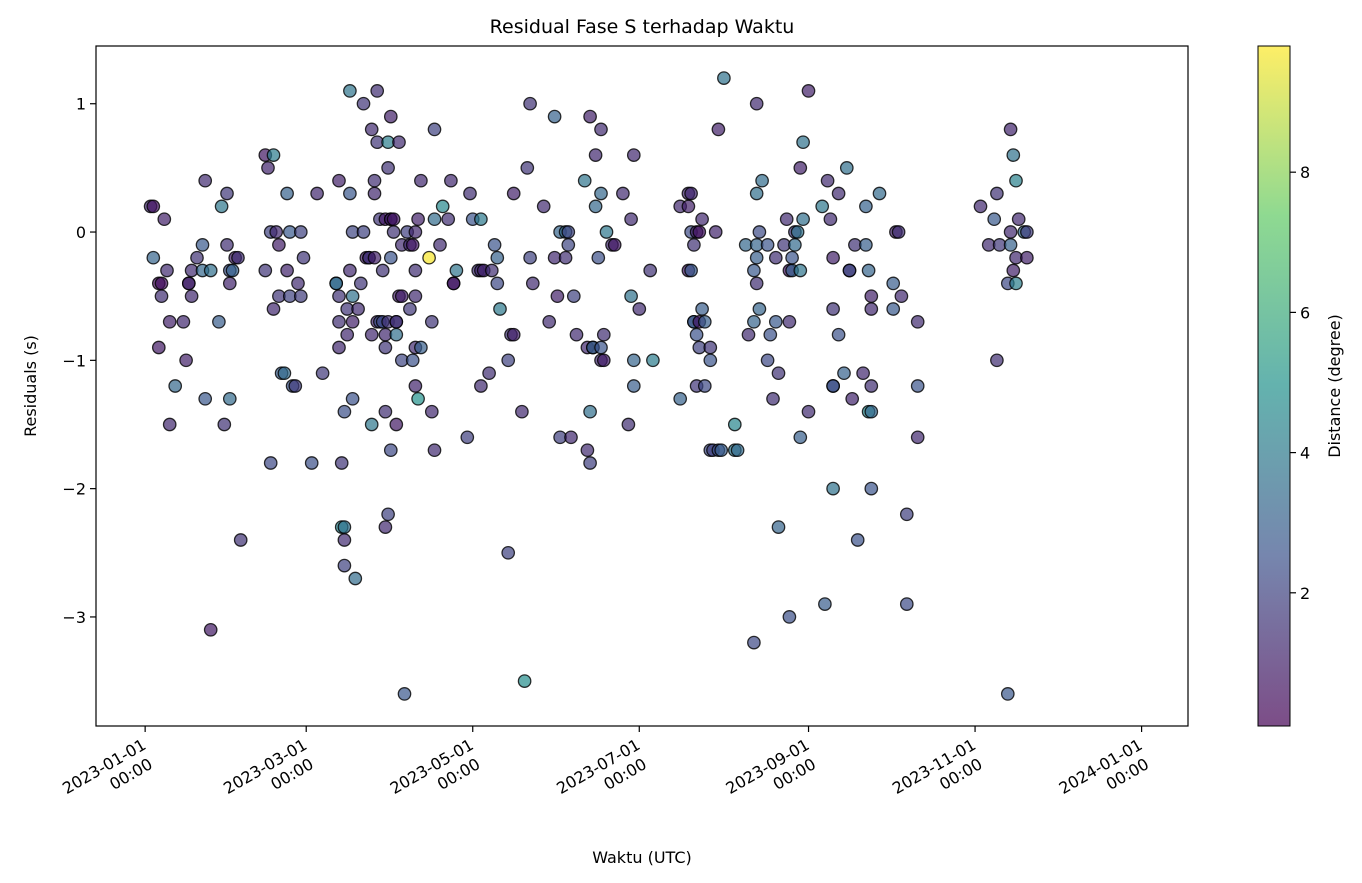 Image resolution: width=1362 pixels, height=883 pixels. Describe the element at coordinates (1305, 593) in the screenshot. I see `colorbar-tick-label: 2` at that location.